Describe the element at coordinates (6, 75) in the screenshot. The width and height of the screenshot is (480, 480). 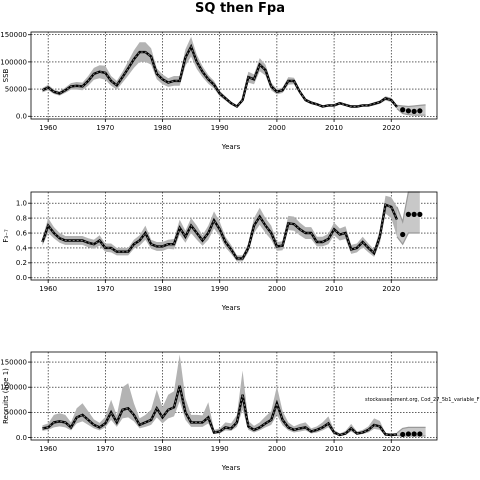
I see `y-axis-label: SSB` at that location.